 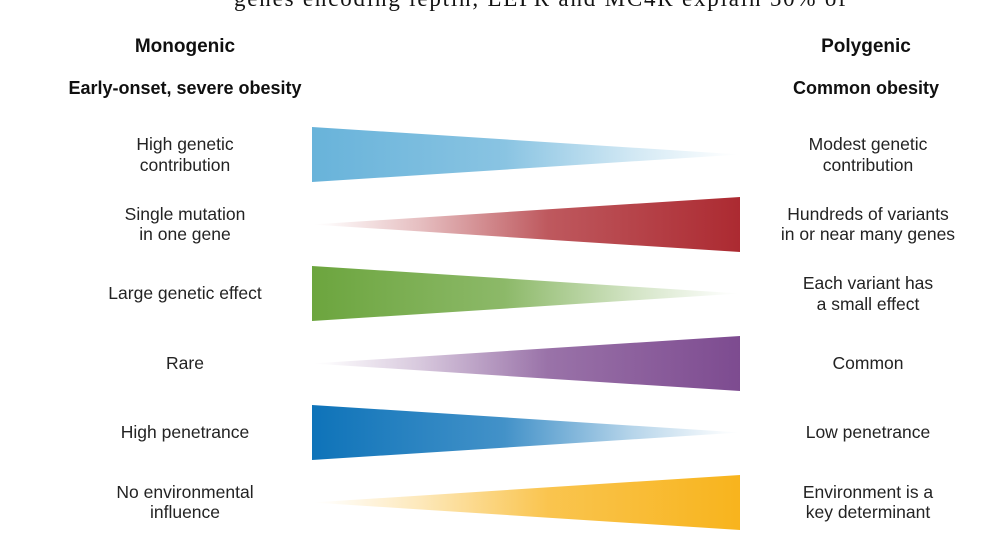 What do you see at coordinates (865, 88) in the screenshot?
I see `polygenic-subtitle: Common obesity` at bounding box center [865, 88].